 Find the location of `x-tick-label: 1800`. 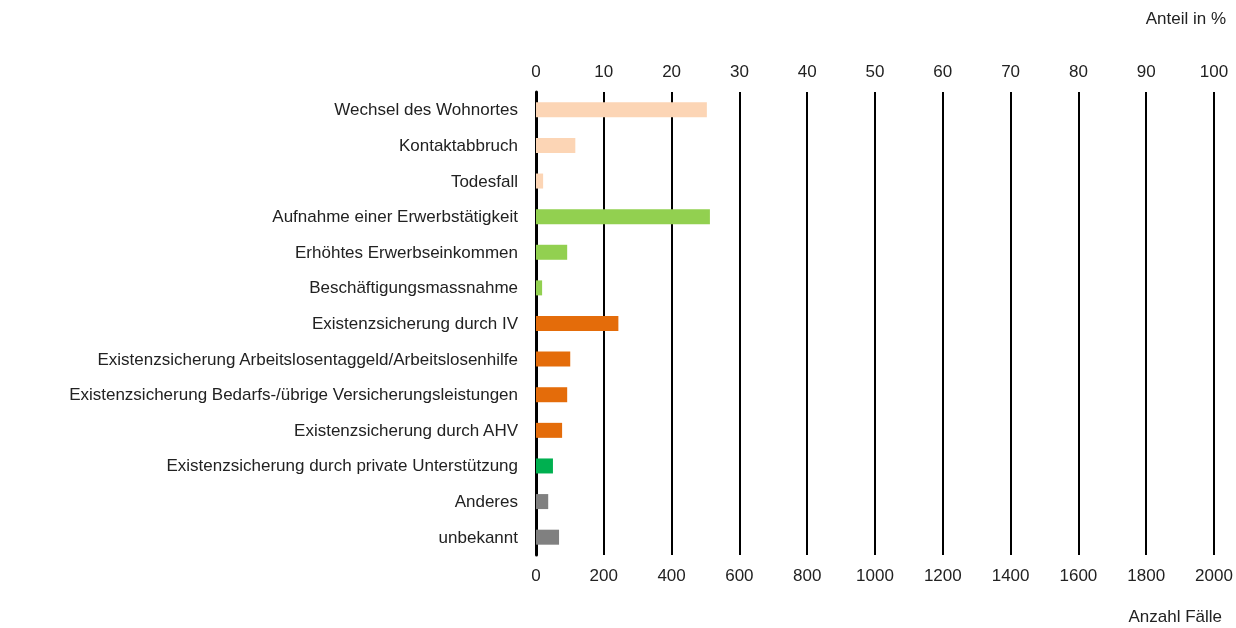

x-tick-label: 1800 is located at coordinates (1146, 575).